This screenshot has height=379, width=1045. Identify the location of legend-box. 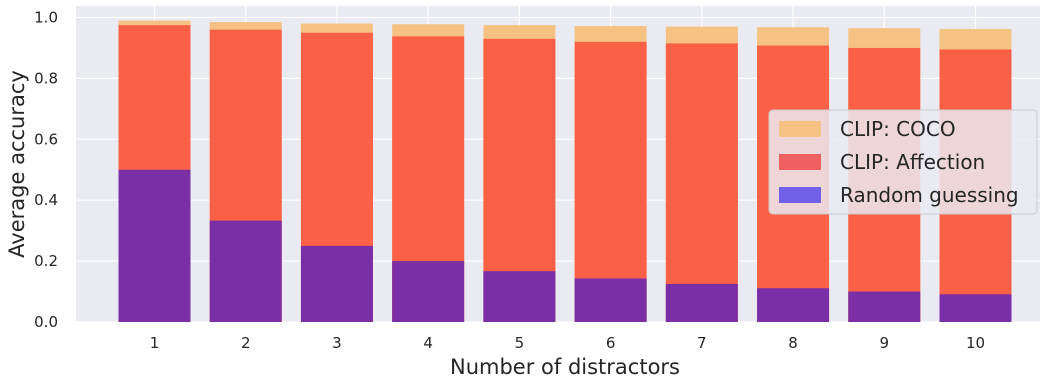
(903, 162).